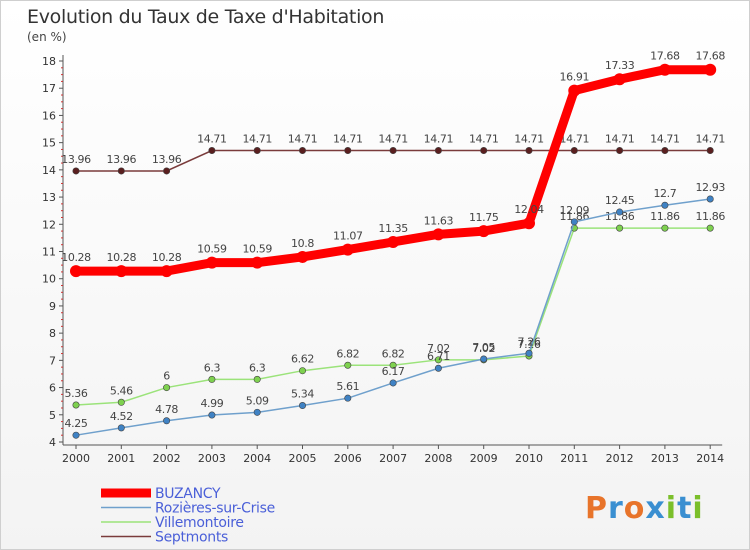  What do you see at coordinates (484, 217) in the screenshot?
I see `data-label: 11.75` at bounding box center [484, 217].